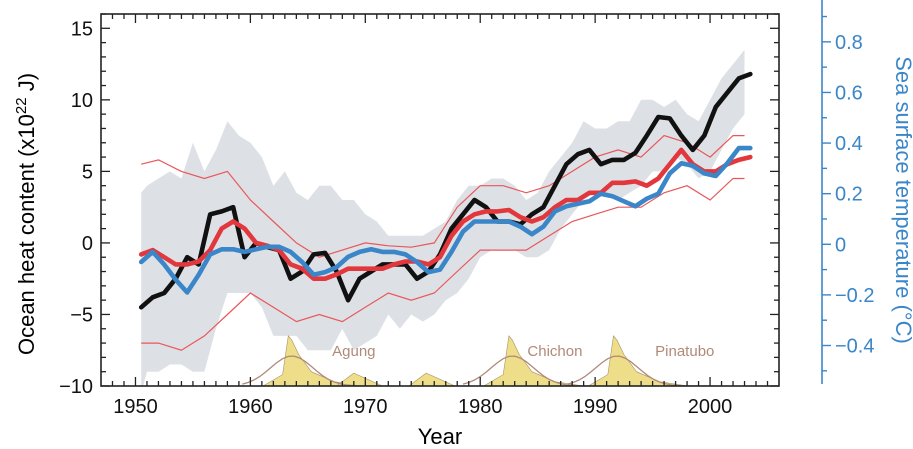  I want to click on x-tick-label: 1980, so click(480, 407).